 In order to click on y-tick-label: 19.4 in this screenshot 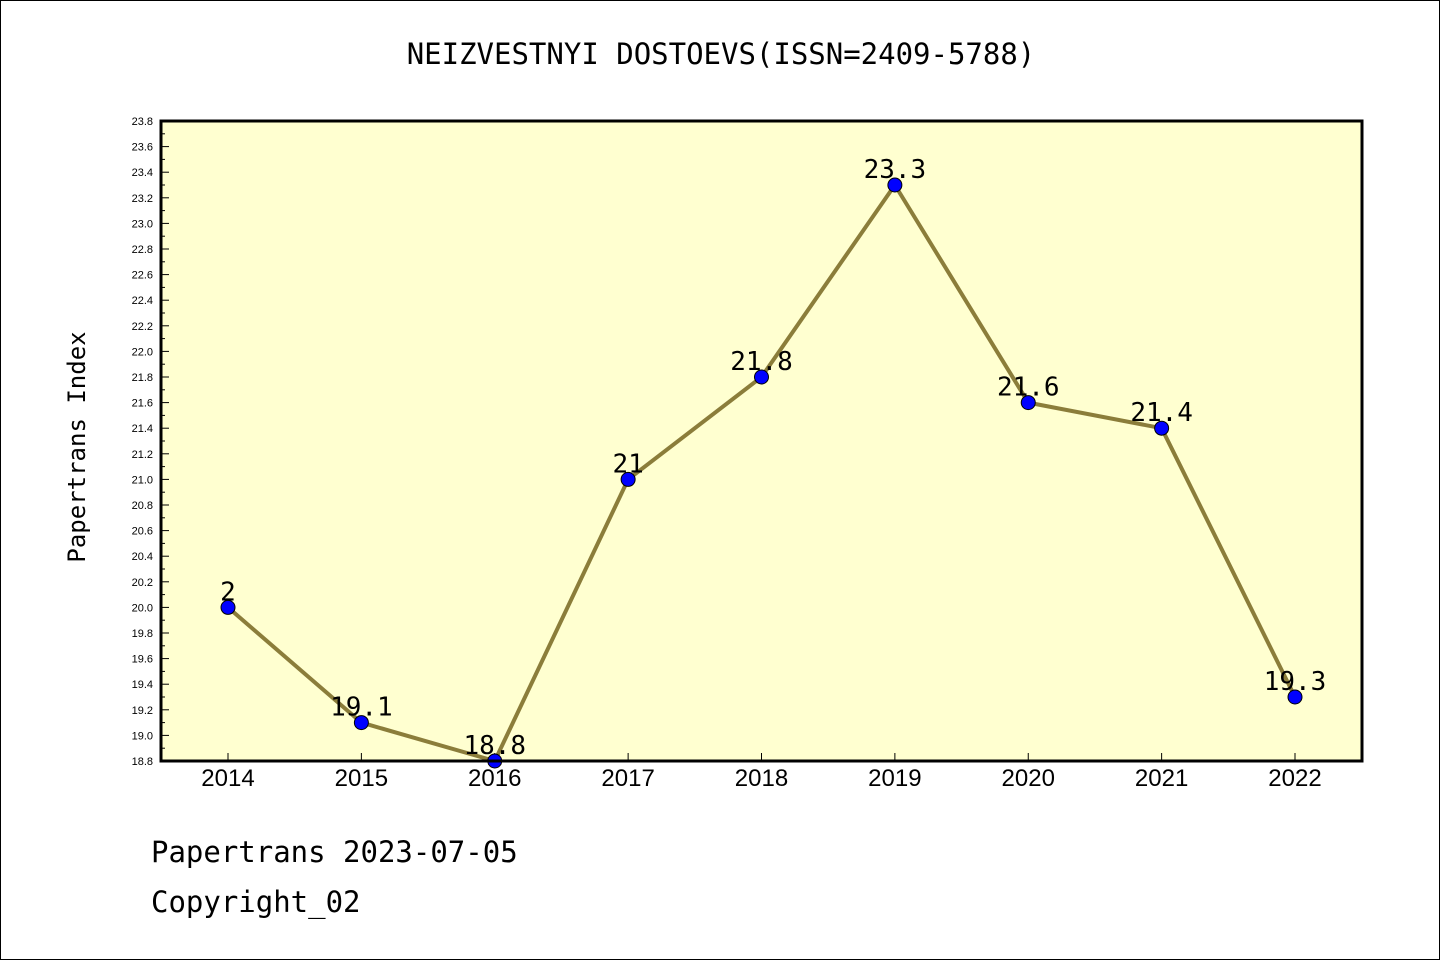, I will do `click(142, 685)`.